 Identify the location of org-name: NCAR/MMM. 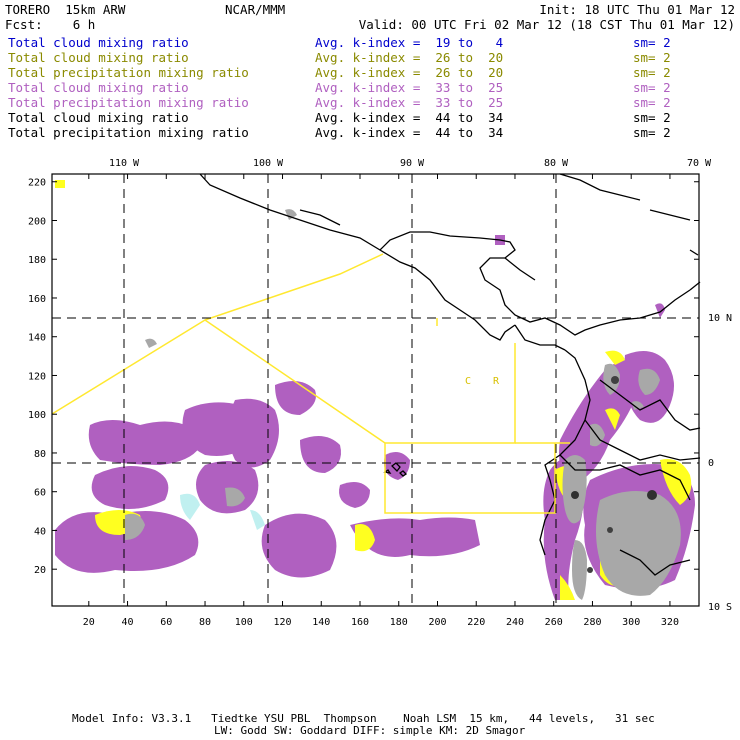
(255, 9).